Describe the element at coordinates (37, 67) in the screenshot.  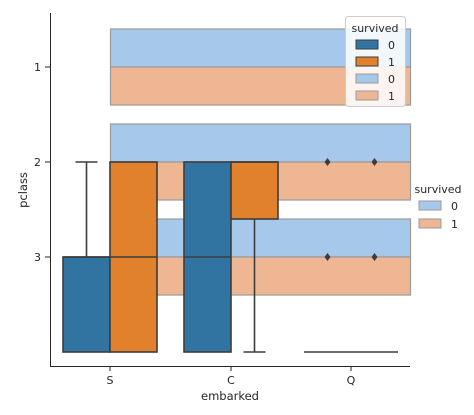
I see `y-tick-label-1: 1` at that location.